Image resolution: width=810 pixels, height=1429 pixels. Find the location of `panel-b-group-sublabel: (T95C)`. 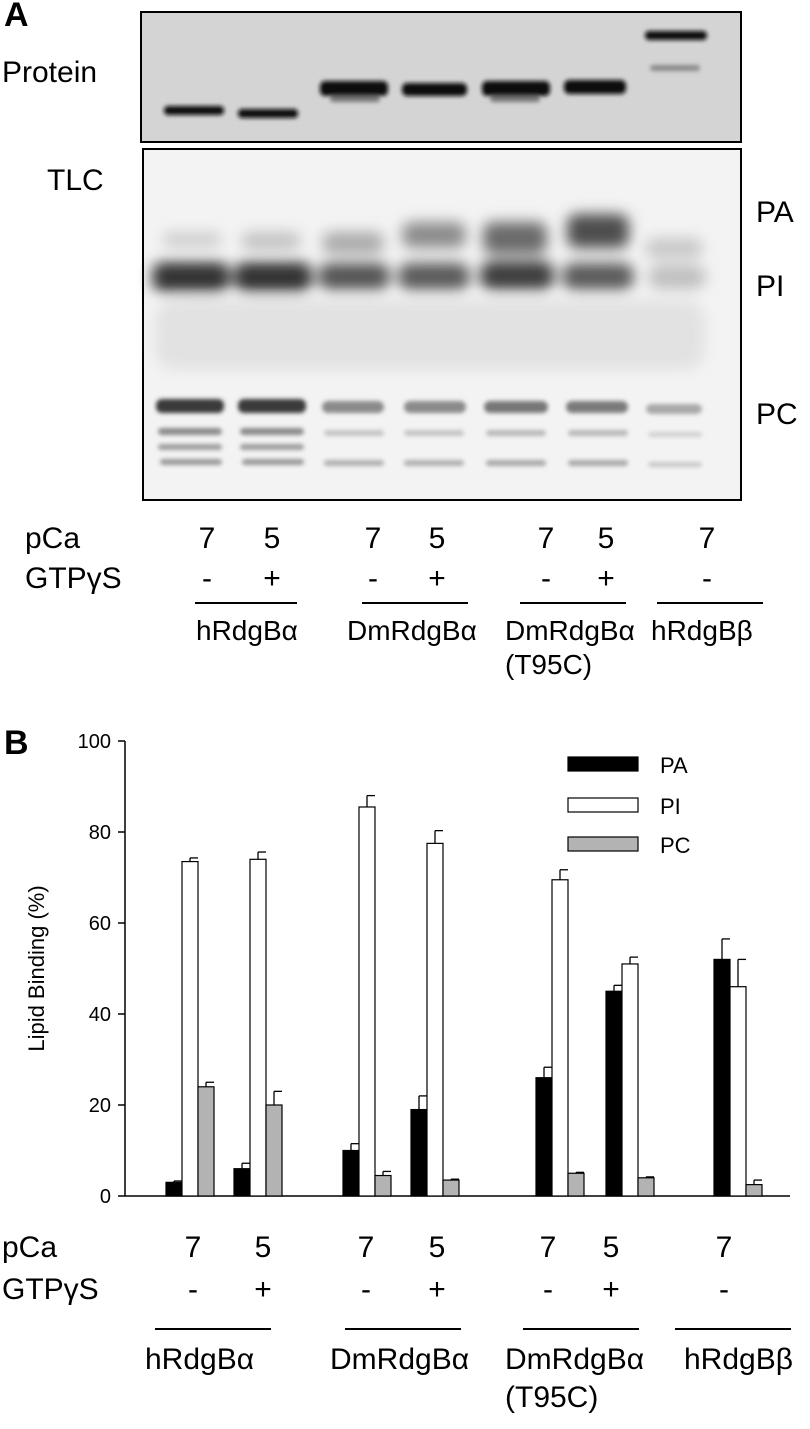

panel-b-group-sublabel: (T95C) is located at coordinates (552, 1397).